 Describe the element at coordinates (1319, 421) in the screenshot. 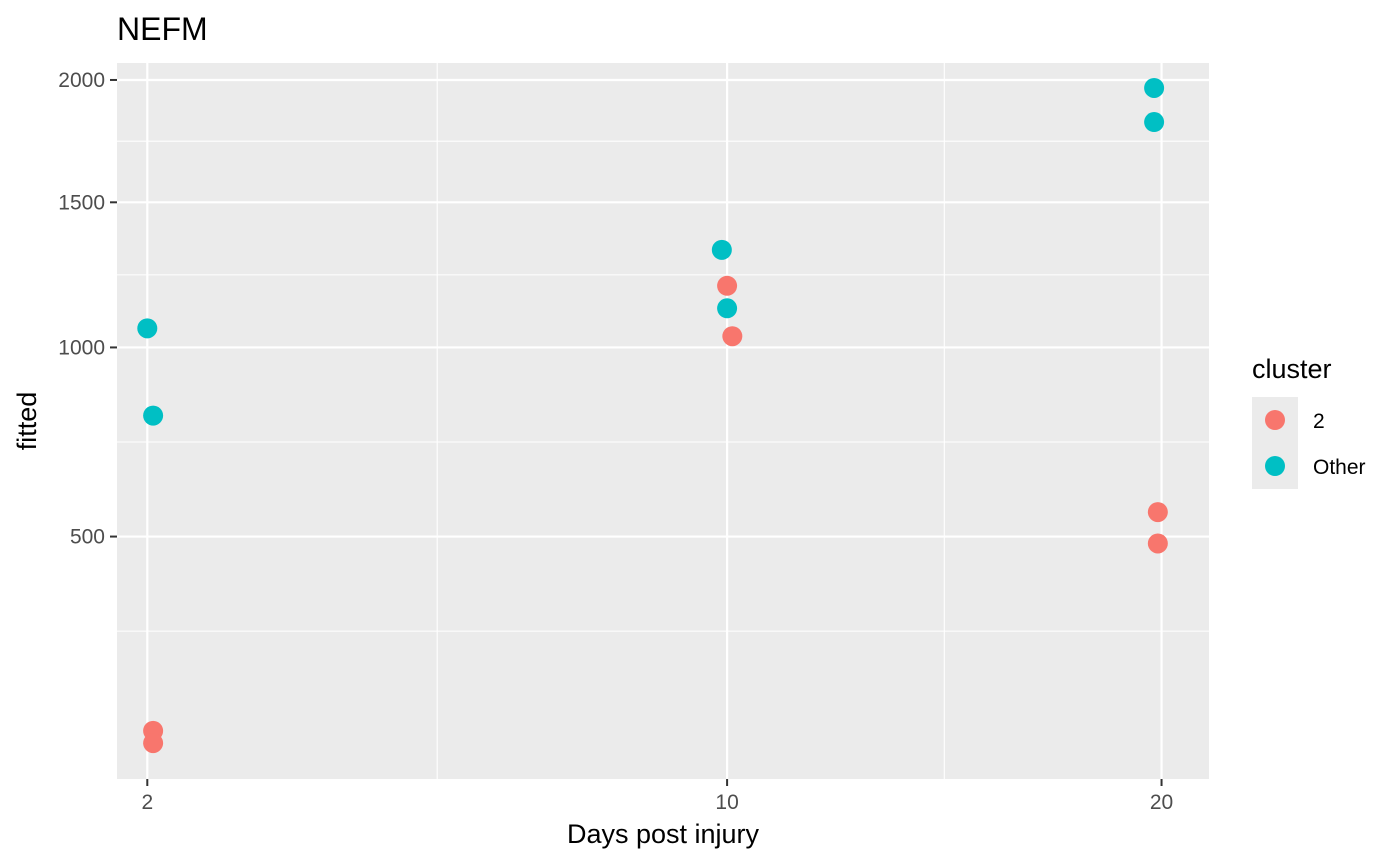

I see `legend-label-cluster-2: 2` at that location.